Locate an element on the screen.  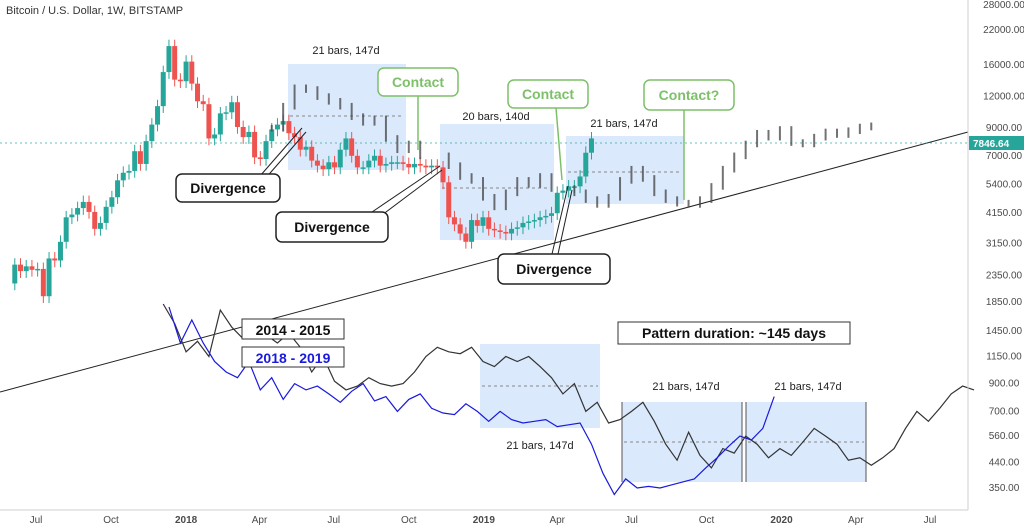
legend-2018-label: 2018 - 2019 is located at coordinates (293, 358).